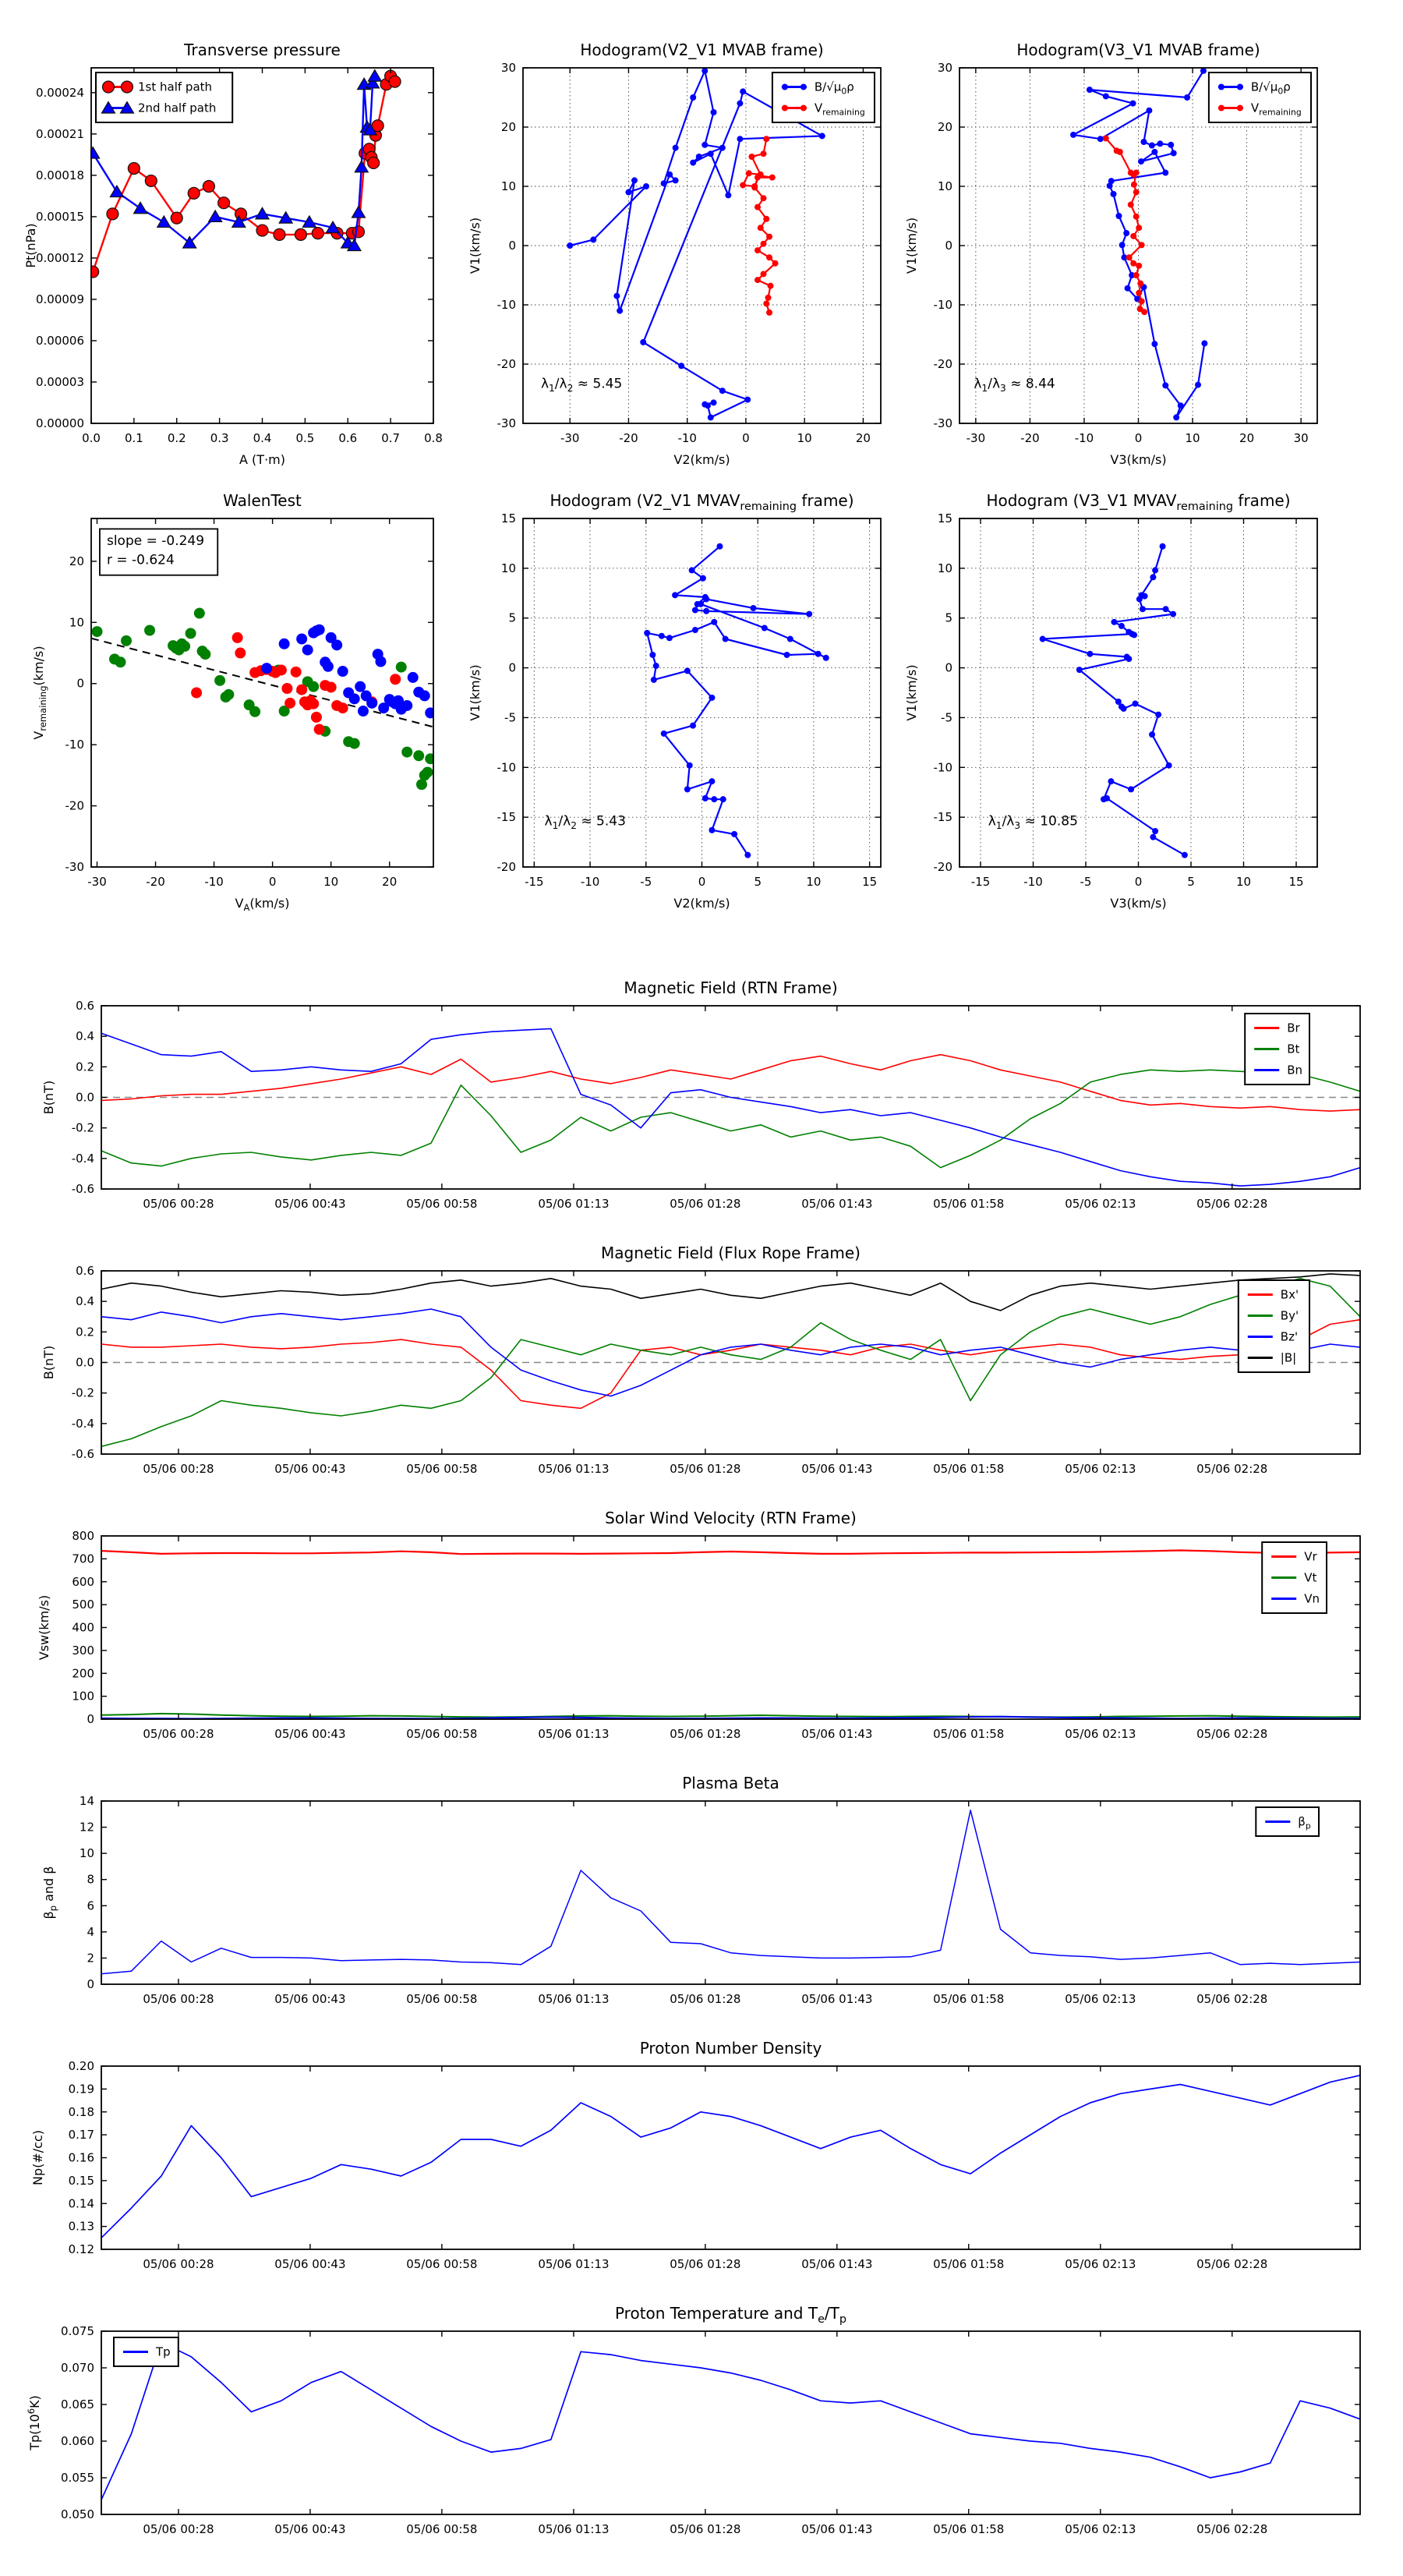 The image size is (1403, 2576). Describe the element at coordinates (507, 767) in the screenshot. I see `y-tick-label: -10` at that location.